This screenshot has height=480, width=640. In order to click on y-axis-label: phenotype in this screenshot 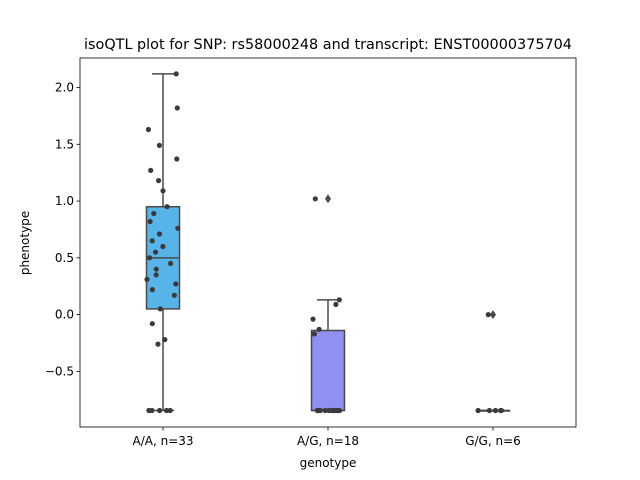, I will do `click(25, 243)`.